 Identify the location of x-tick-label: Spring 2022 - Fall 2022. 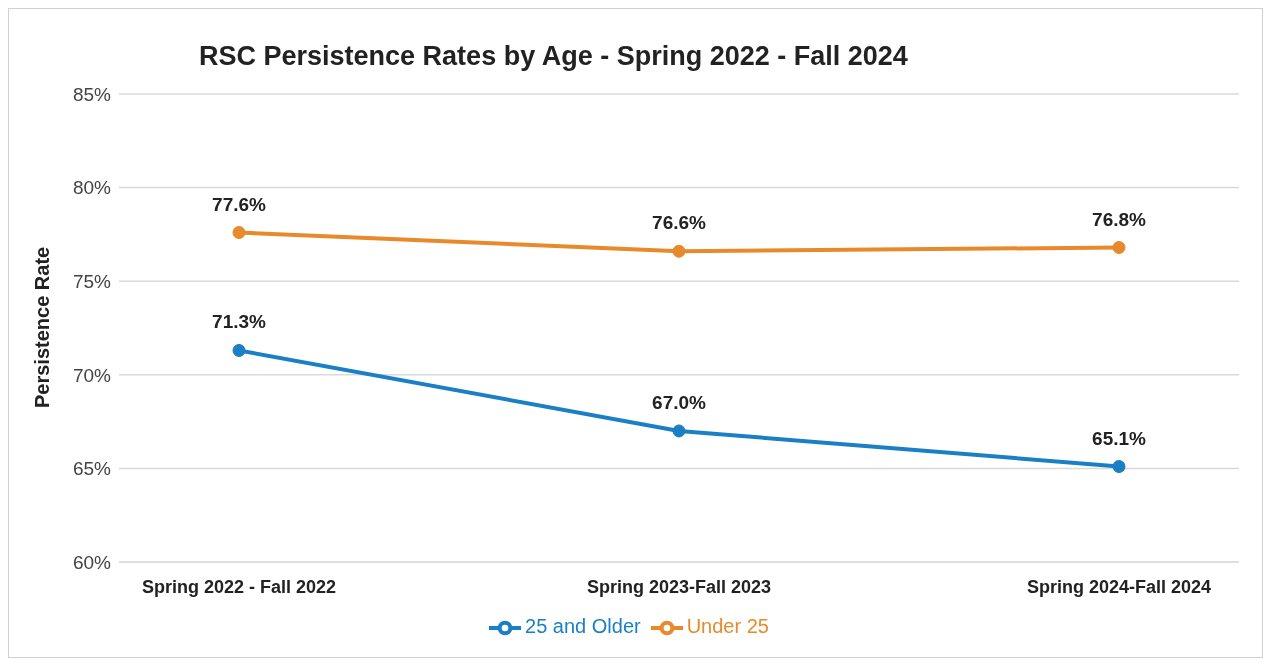
(239, 586).